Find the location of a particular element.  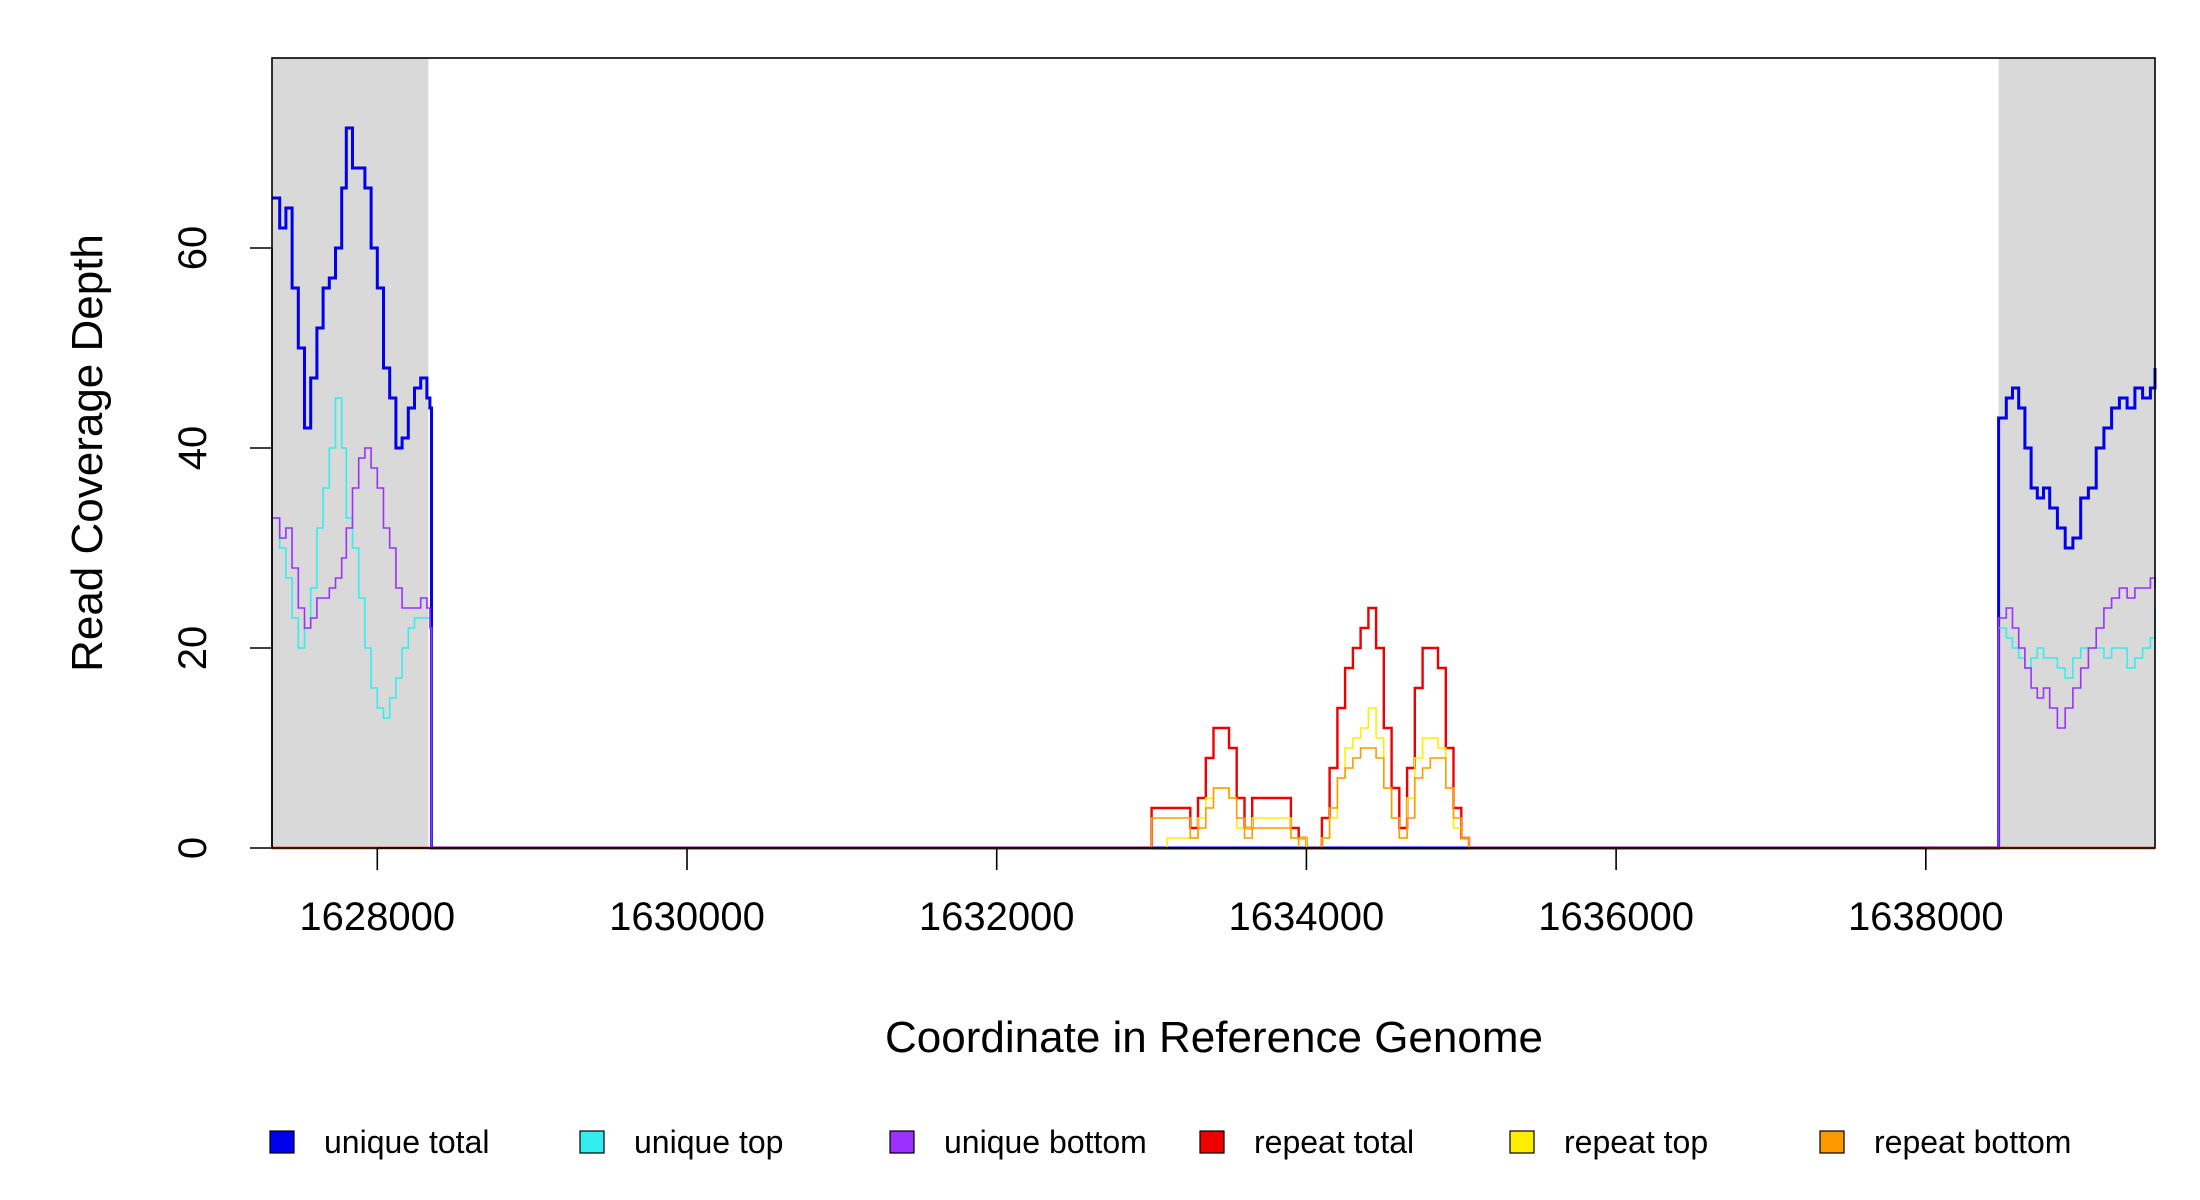

legend-label: repeat total is located at coordinates (1334, 1142).